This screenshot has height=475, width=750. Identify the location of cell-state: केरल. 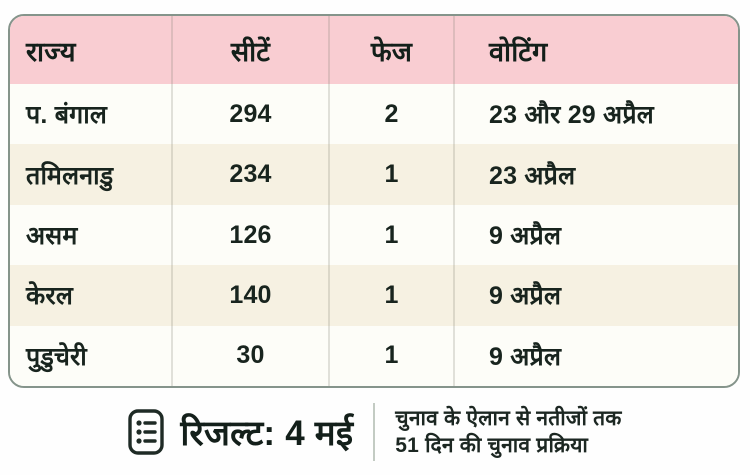
(91, 295).